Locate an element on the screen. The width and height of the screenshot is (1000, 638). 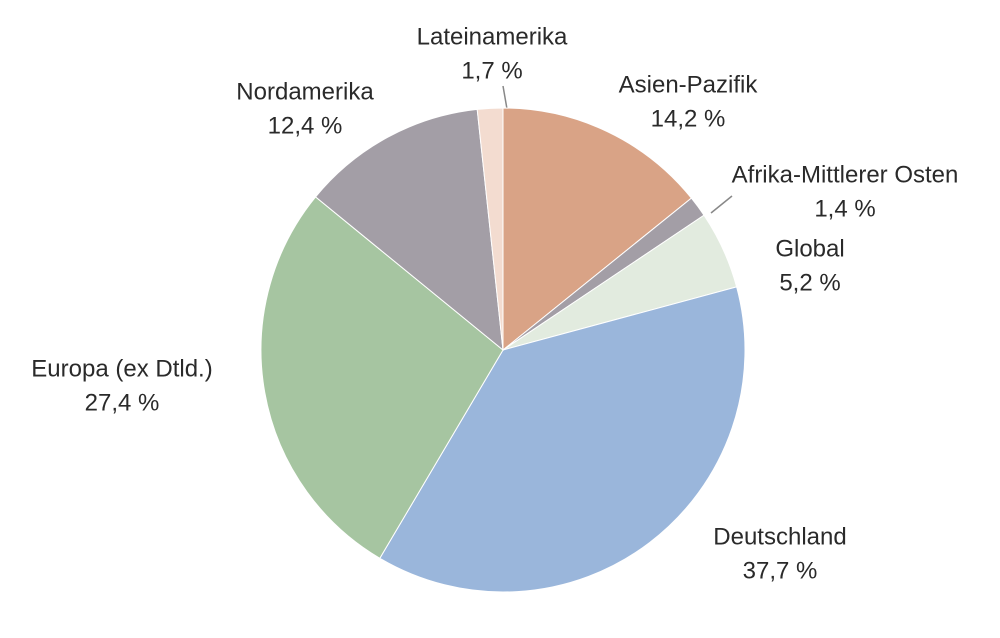
slice-value-label: 37,7 % is located at coordinates (780, 570).